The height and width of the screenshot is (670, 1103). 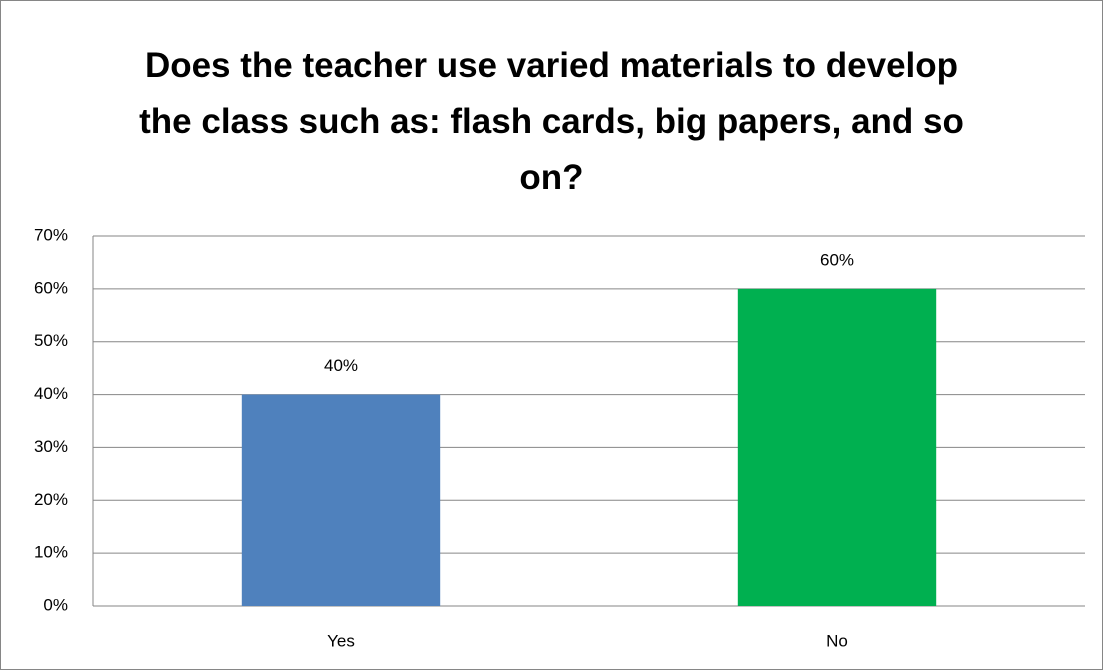 What do you see at coordinates (341, 640) in the screenshot?
I see `x-tick-label: Yes` at bounding box center [341, 640].